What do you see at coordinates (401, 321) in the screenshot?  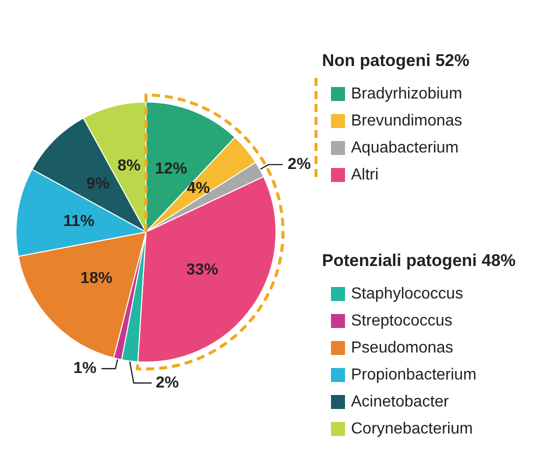 I see `legend-label: Streptococcus` at bounding box center [401, 321].